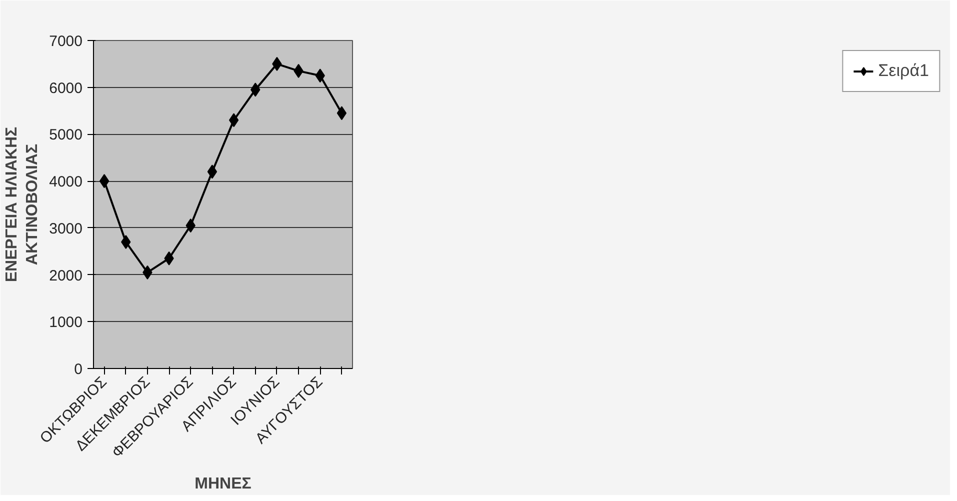  What do you see at coordinates (66, 135) in the screenshot?
I see `y-tick-label: 5000` at bounding box center [66, 135].